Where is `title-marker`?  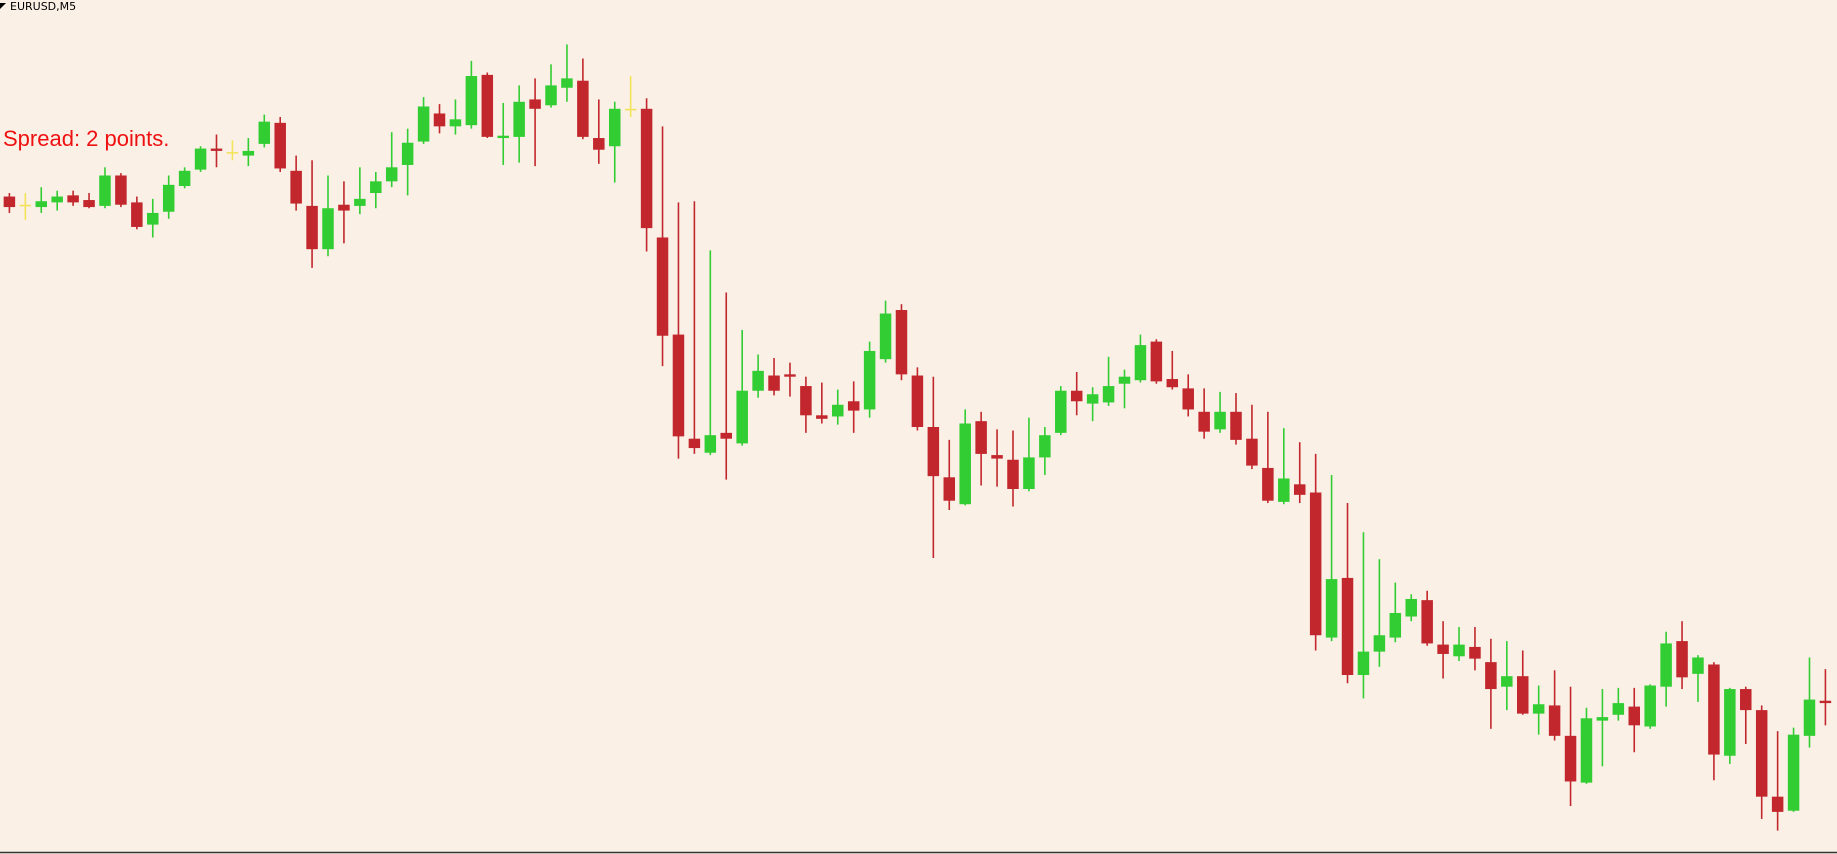
title-marker is located at coordinates (3, 6).